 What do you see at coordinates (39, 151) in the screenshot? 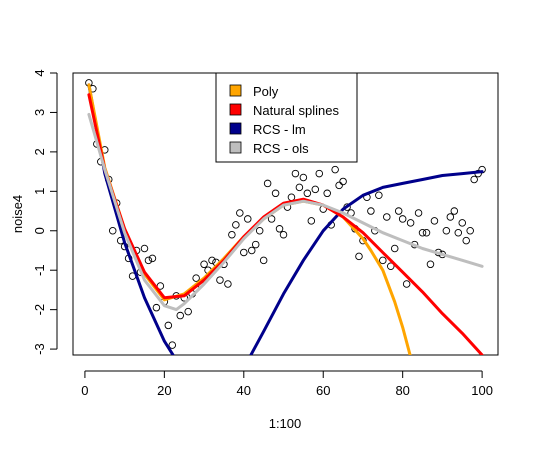
I see `y-tick-label: 2` at bounding box center [39, 151].